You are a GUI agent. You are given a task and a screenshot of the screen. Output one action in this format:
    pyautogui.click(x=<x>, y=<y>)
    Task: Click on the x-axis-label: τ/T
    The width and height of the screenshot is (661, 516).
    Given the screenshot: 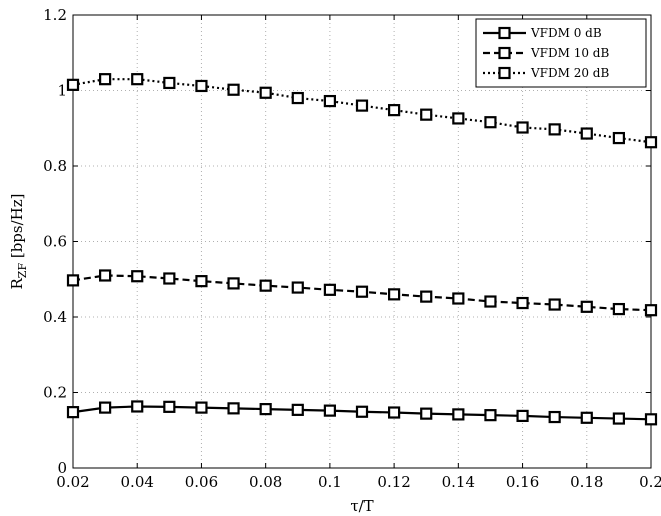 What is the action you would take?
    pyautogui.click(x=361, y=506)
    